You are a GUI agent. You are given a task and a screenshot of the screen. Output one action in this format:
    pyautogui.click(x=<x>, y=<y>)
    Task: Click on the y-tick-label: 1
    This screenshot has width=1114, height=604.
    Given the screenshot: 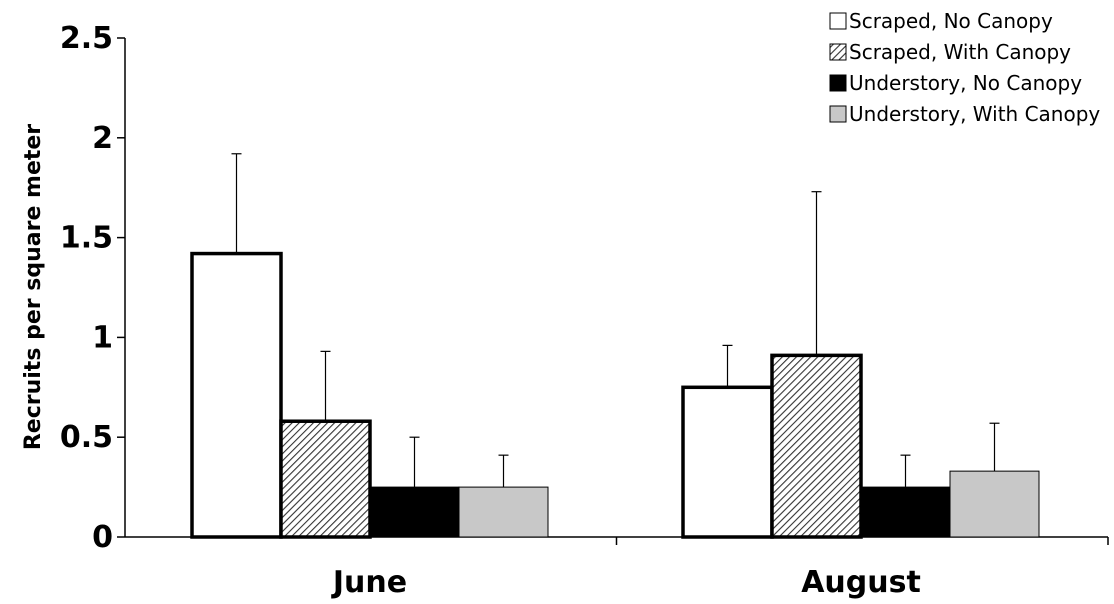 What is the action you would take?
    pyautogui.click(x=102, y=337)
    